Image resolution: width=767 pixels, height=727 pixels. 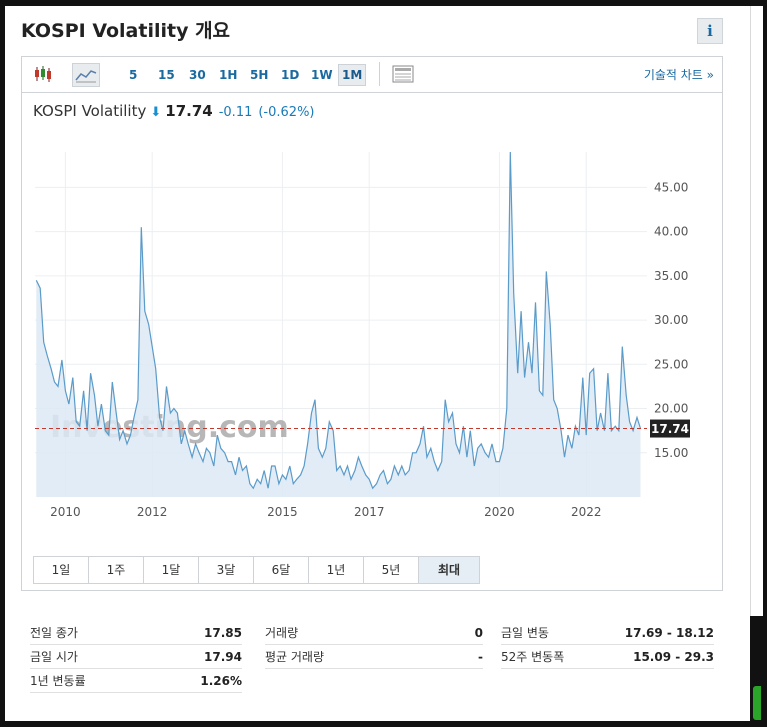 I want to click on page-title: KOSPI Volatility 개요, so click(x=126, y=31).